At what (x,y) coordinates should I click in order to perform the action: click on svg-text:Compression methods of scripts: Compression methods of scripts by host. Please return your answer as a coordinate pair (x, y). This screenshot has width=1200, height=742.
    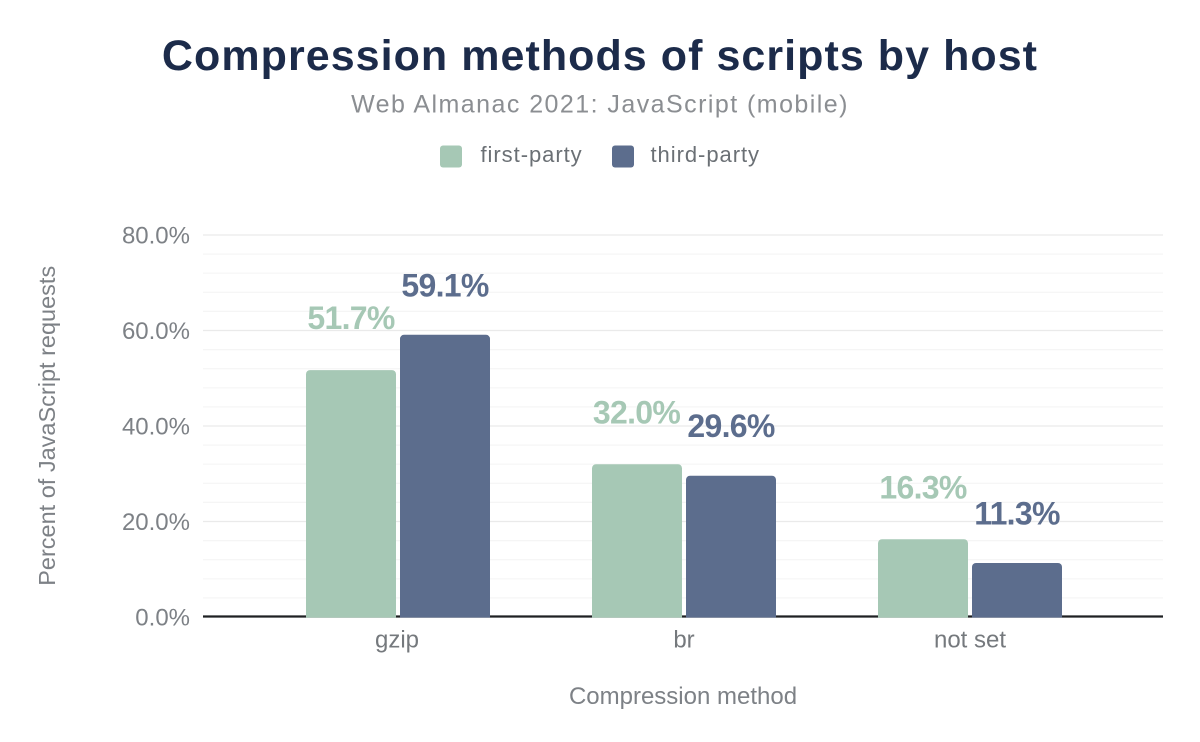
    Looking at the image, I should click on (600, 56).